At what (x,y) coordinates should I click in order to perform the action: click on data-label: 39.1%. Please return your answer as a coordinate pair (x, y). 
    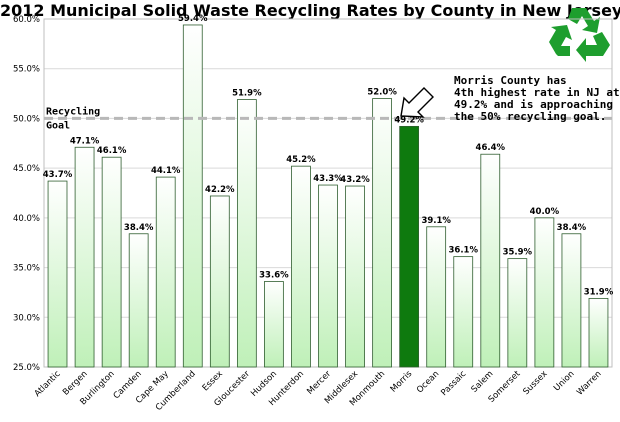
    Looking at the image, I should click on (436, 221).